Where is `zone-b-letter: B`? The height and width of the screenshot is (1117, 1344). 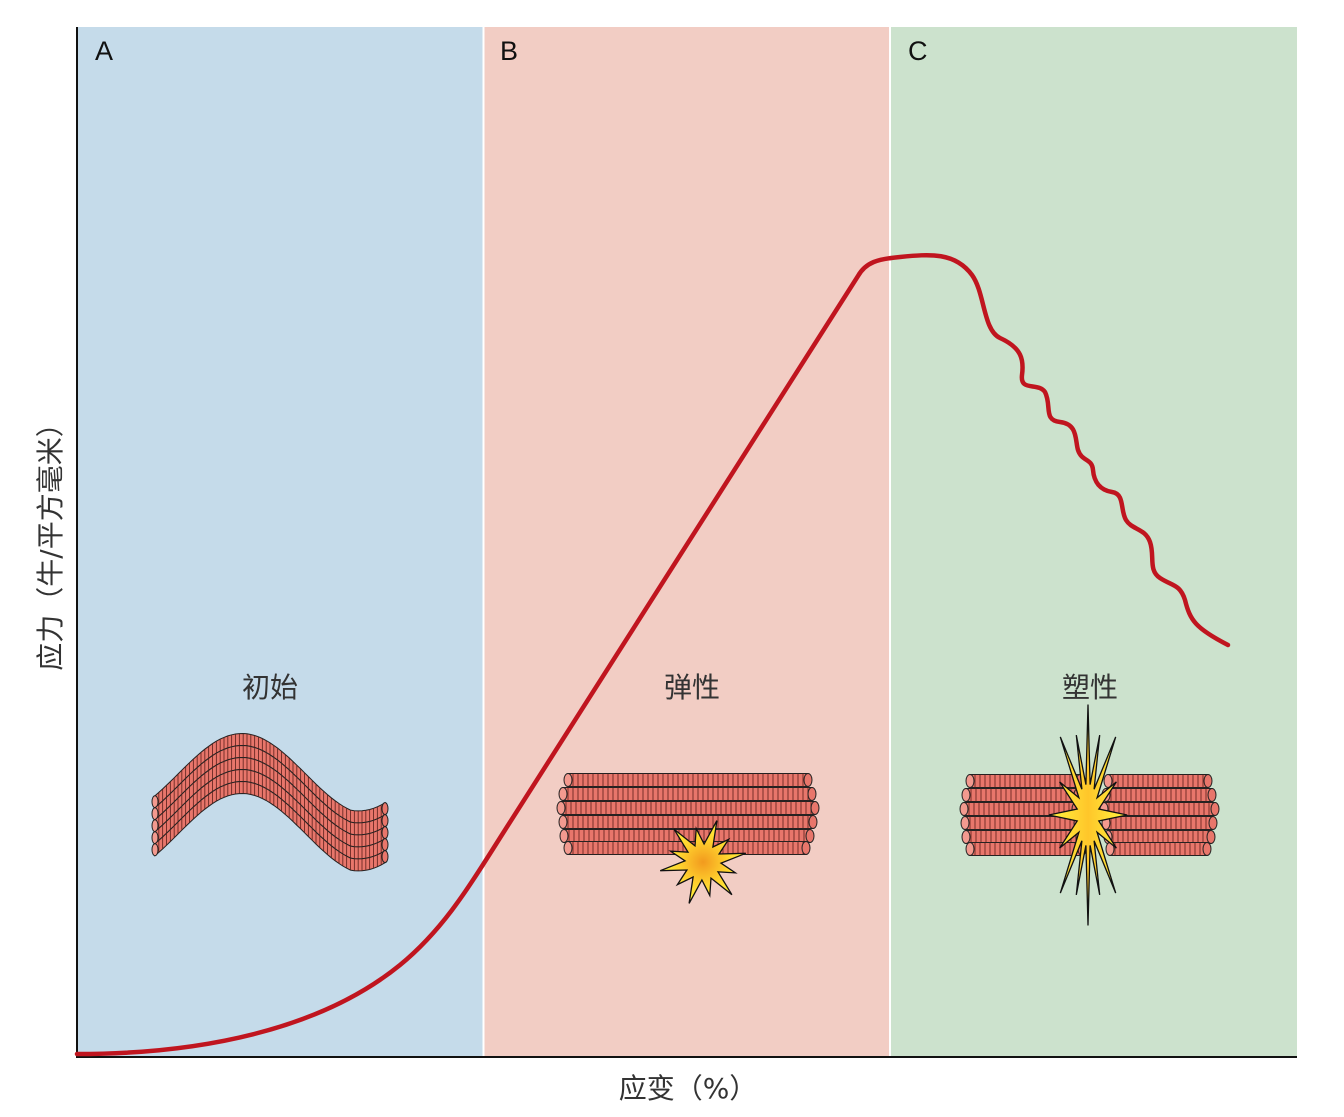
zone-b-letter: B is located at coordinates (509, 51).